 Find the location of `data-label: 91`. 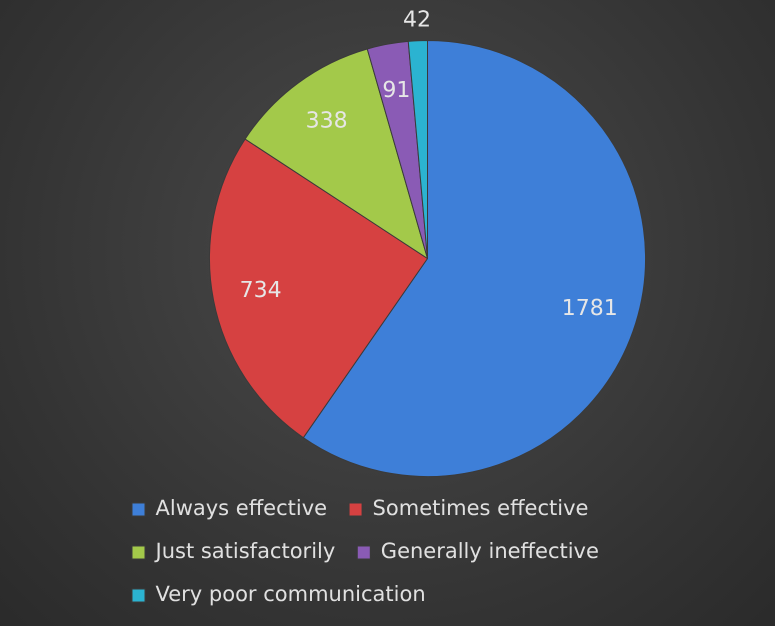

data-label: 91 is located at coordinates (396, 91).